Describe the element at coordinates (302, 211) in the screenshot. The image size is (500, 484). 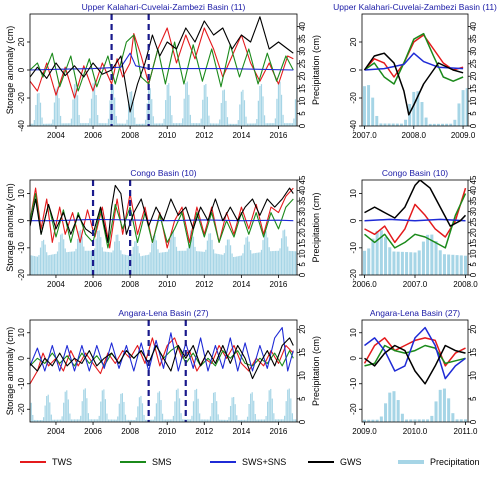
I see `y-tick-label-right: 30` at that location.